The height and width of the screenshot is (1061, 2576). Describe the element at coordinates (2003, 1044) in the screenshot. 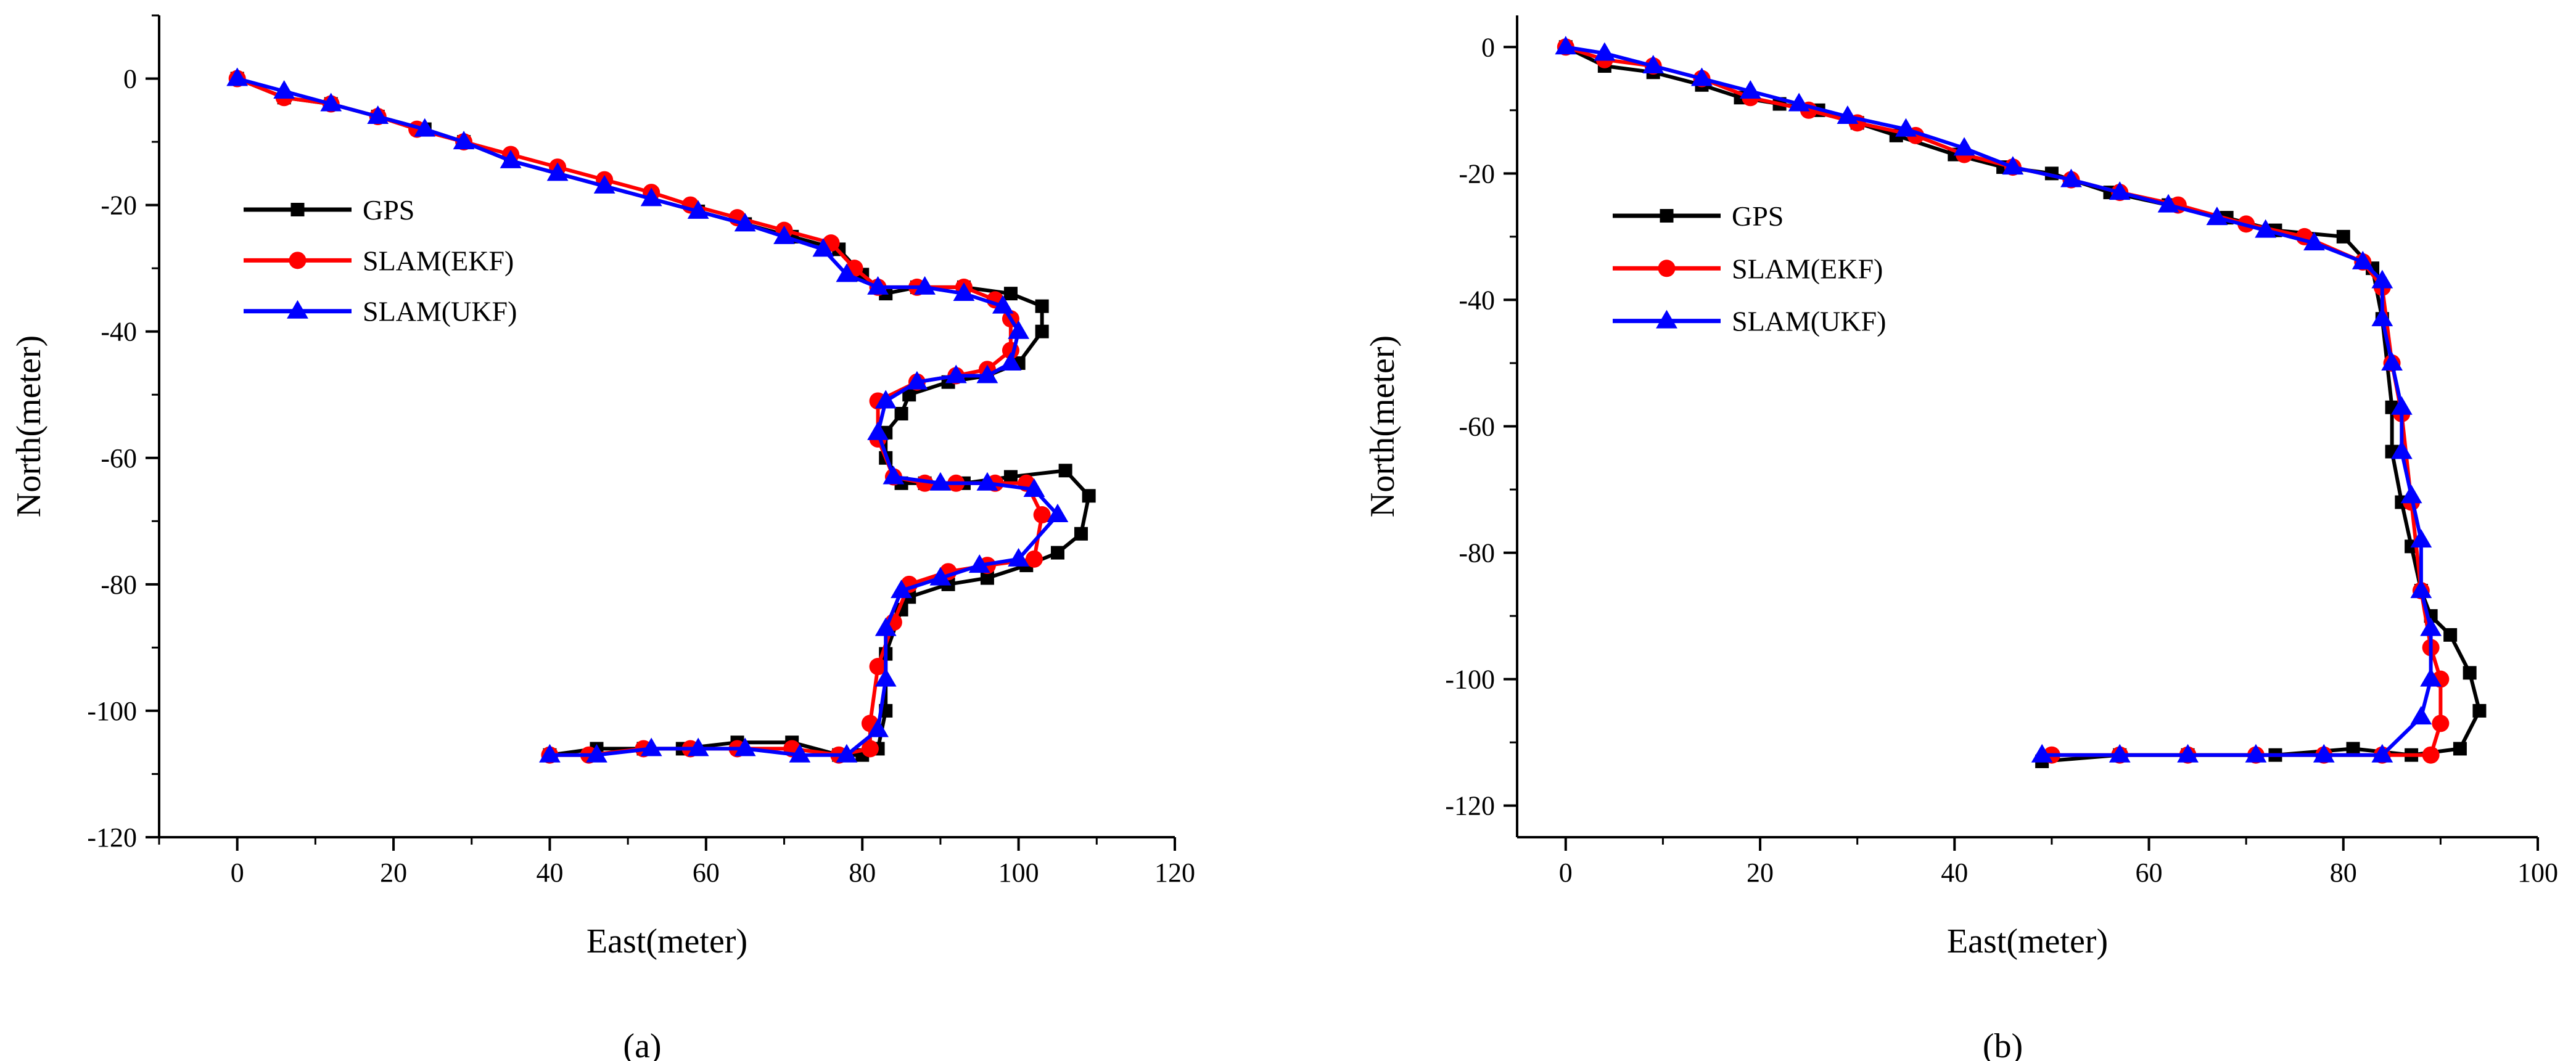

I see `figure-caption: (b)` at that location.